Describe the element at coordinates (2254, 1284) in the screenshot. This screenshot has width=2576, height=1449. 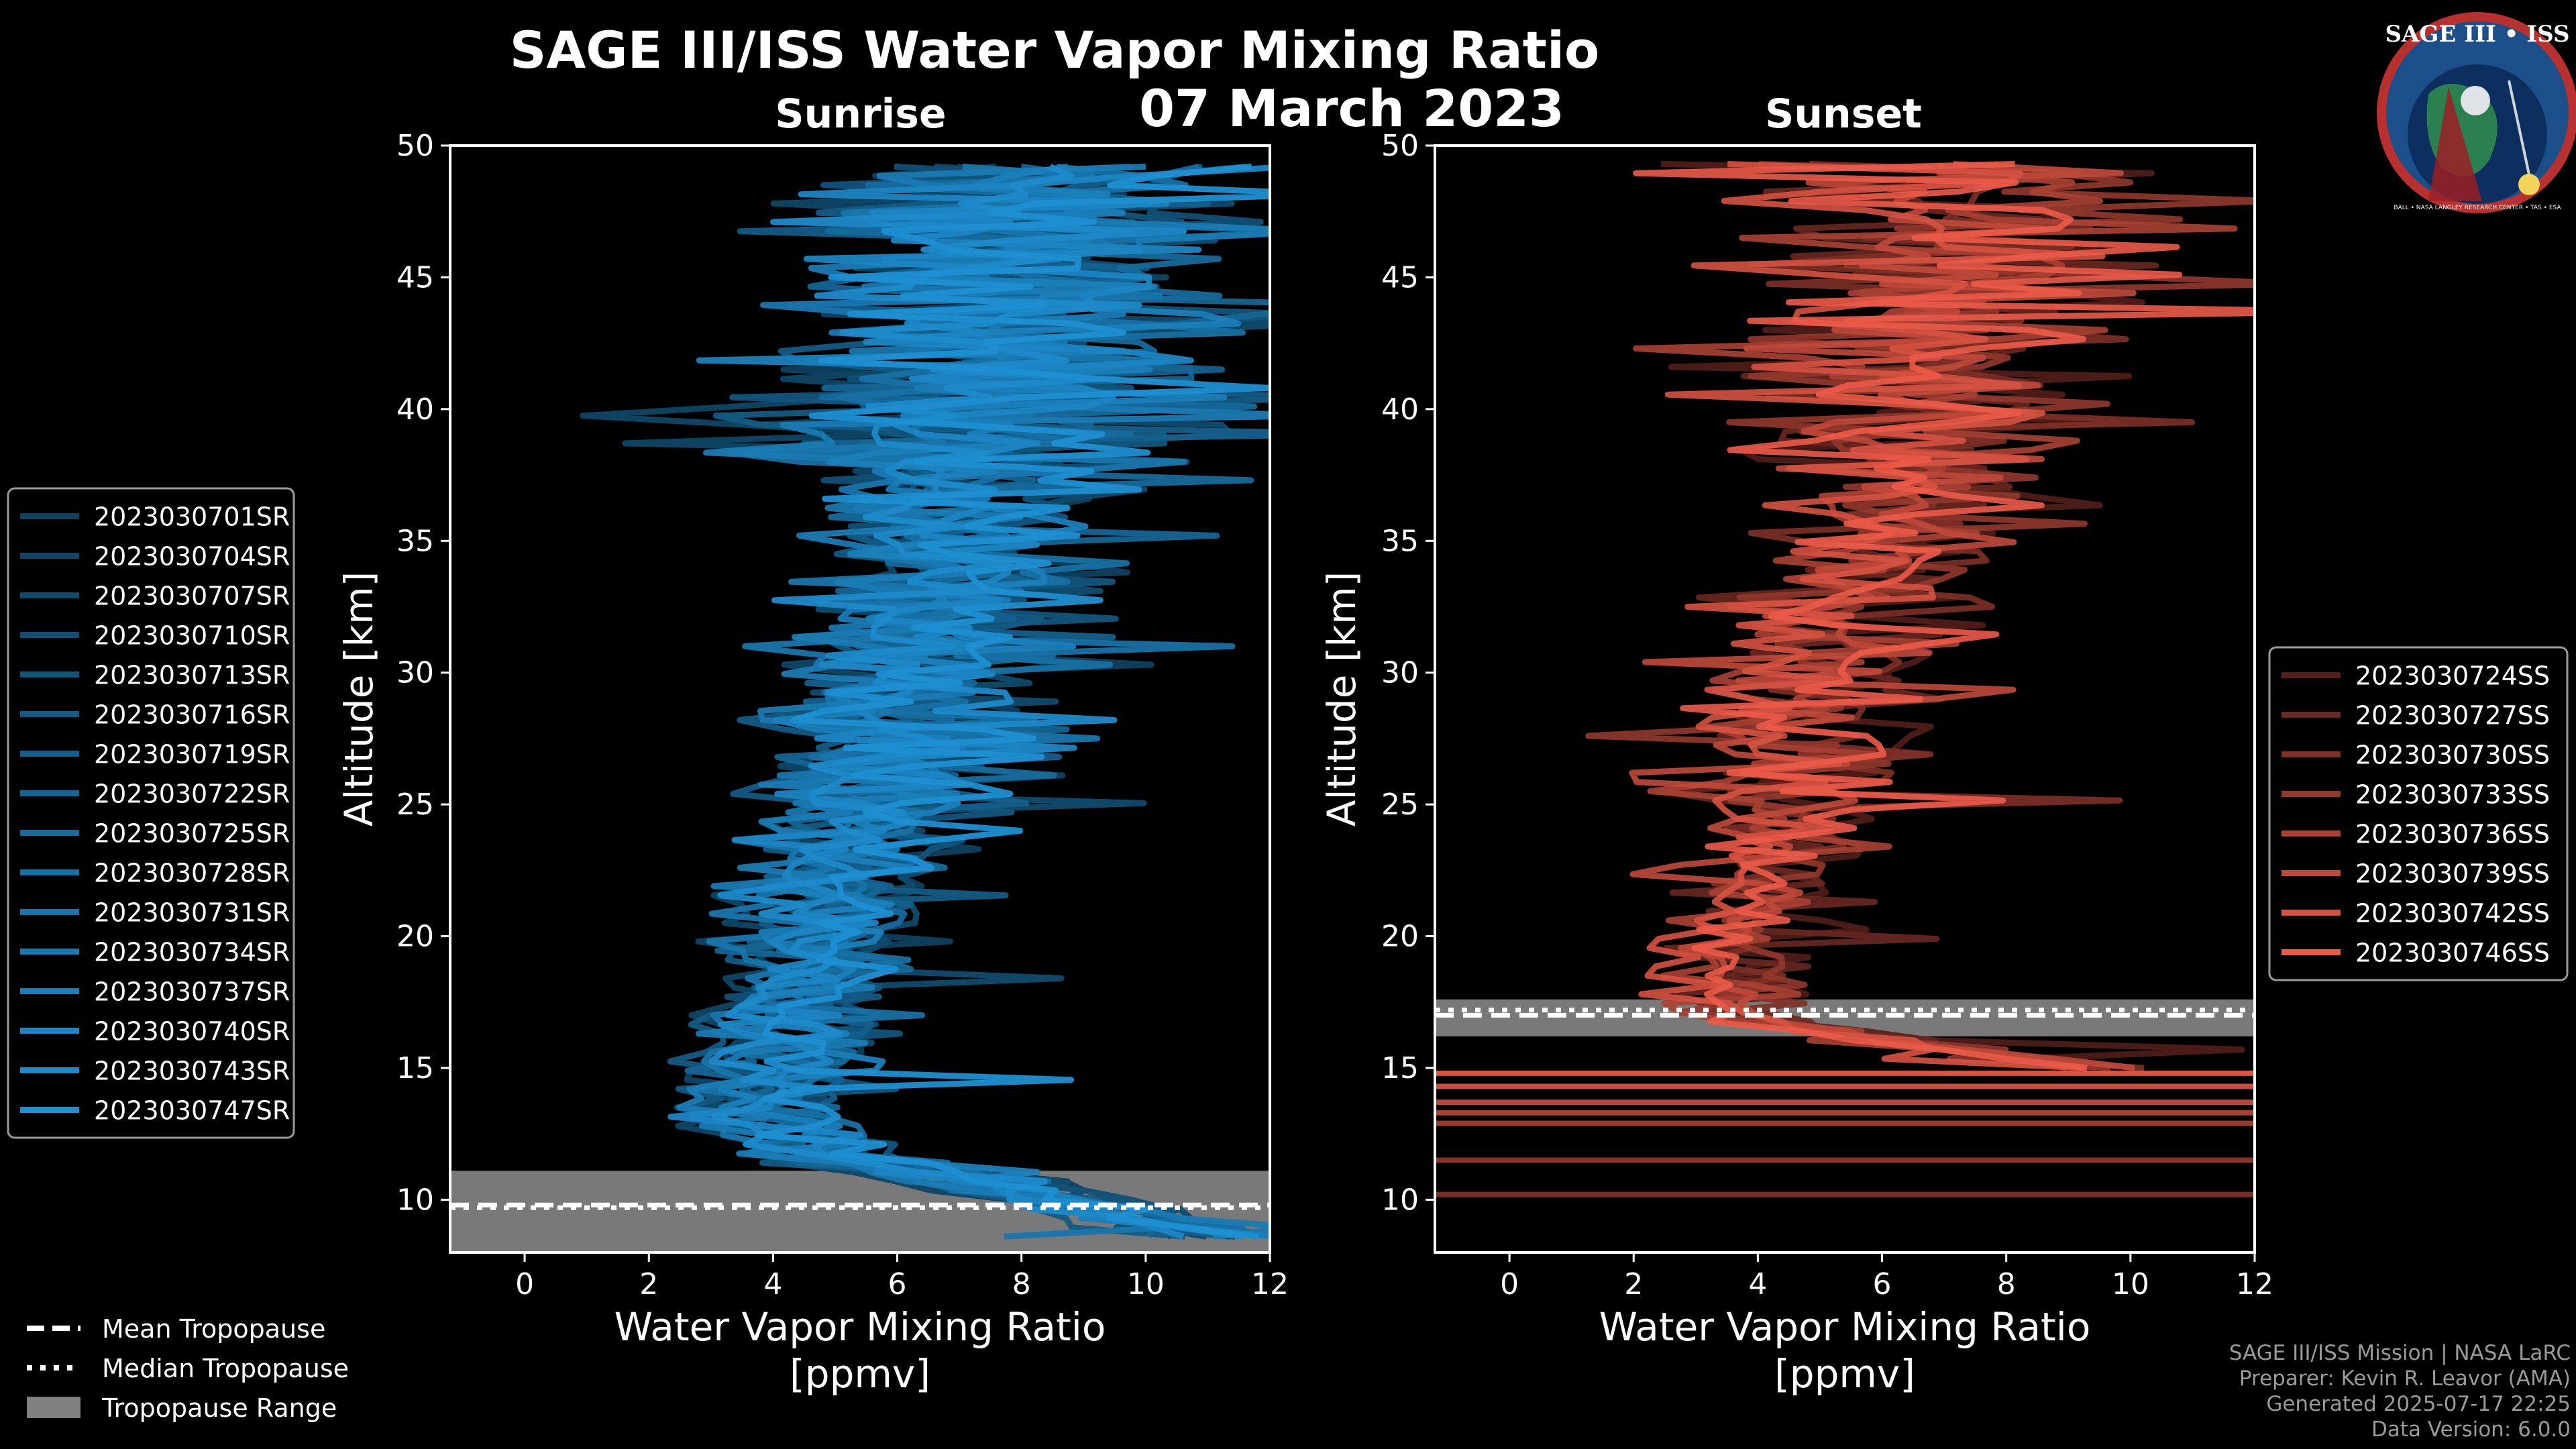
I see `sunset-xtick-label: 12` at that location.